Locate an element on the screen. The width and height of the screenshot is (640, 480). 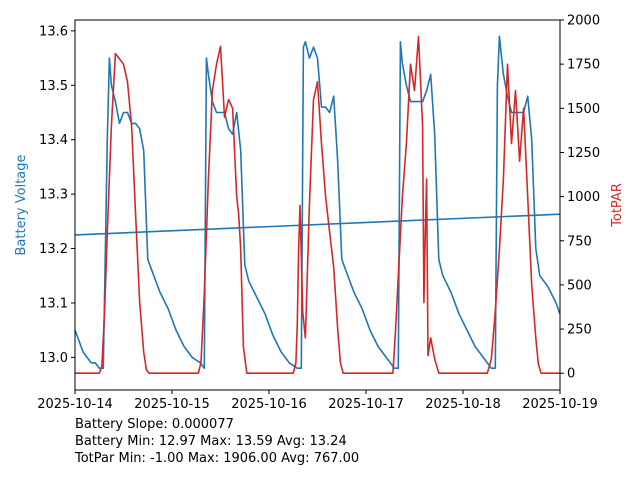
x-tick-label: 2025-10-14 is located at coordinates (75, 404).